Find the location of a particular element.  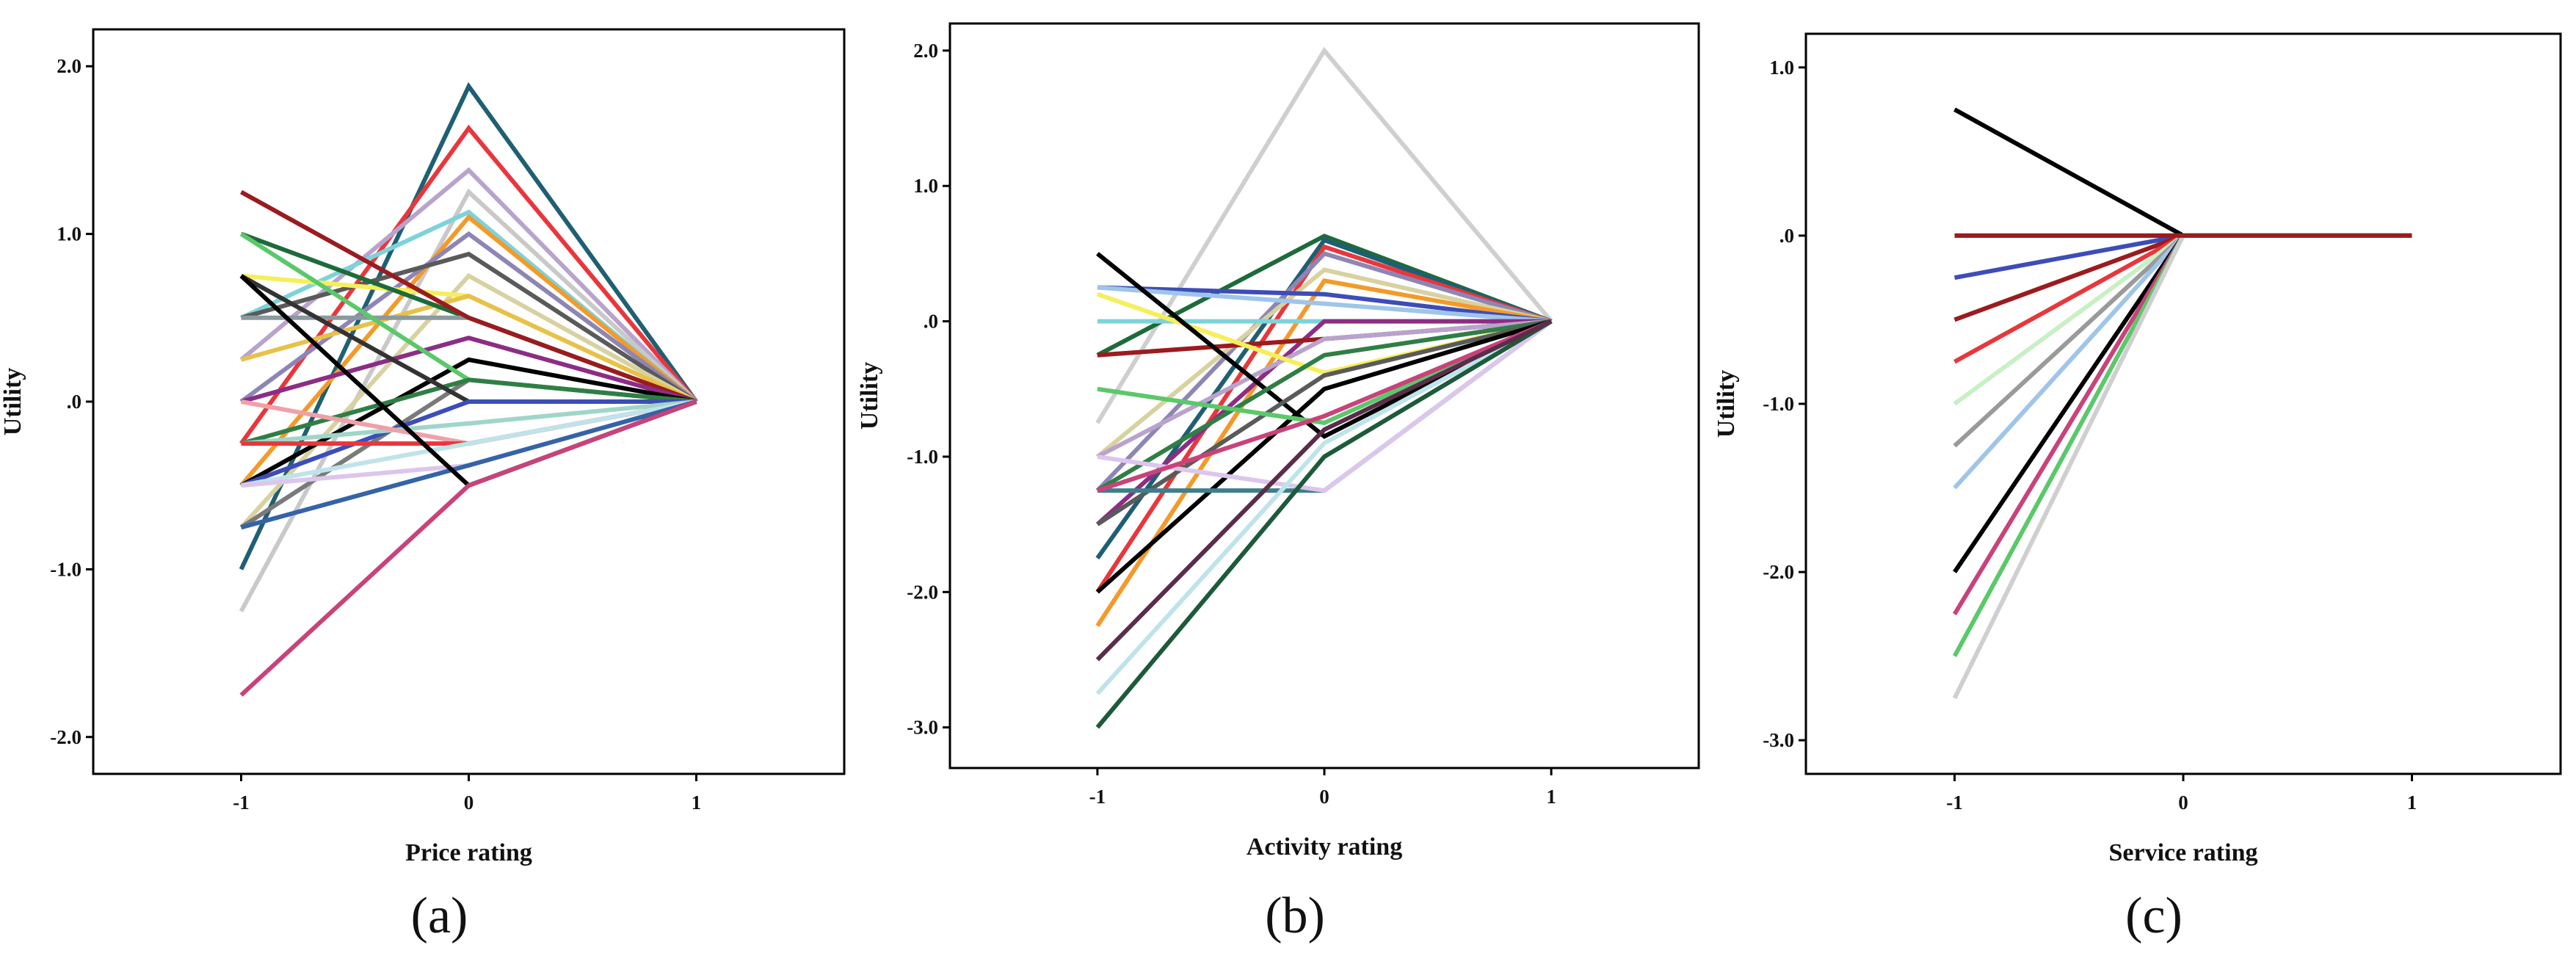

series-line-s16 is located at coordinates (1324, 406).